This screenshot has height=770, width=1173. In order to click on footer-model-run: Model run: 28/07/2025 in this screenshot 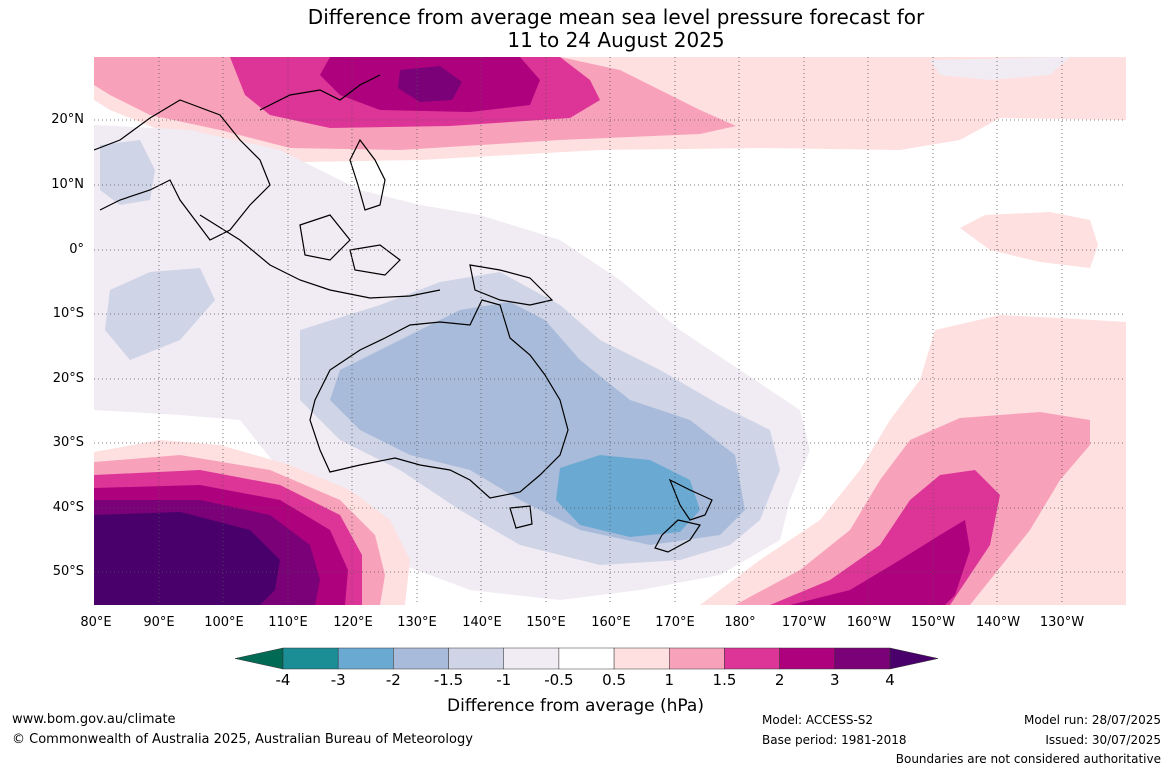, I will do `click(1092, 720)`.